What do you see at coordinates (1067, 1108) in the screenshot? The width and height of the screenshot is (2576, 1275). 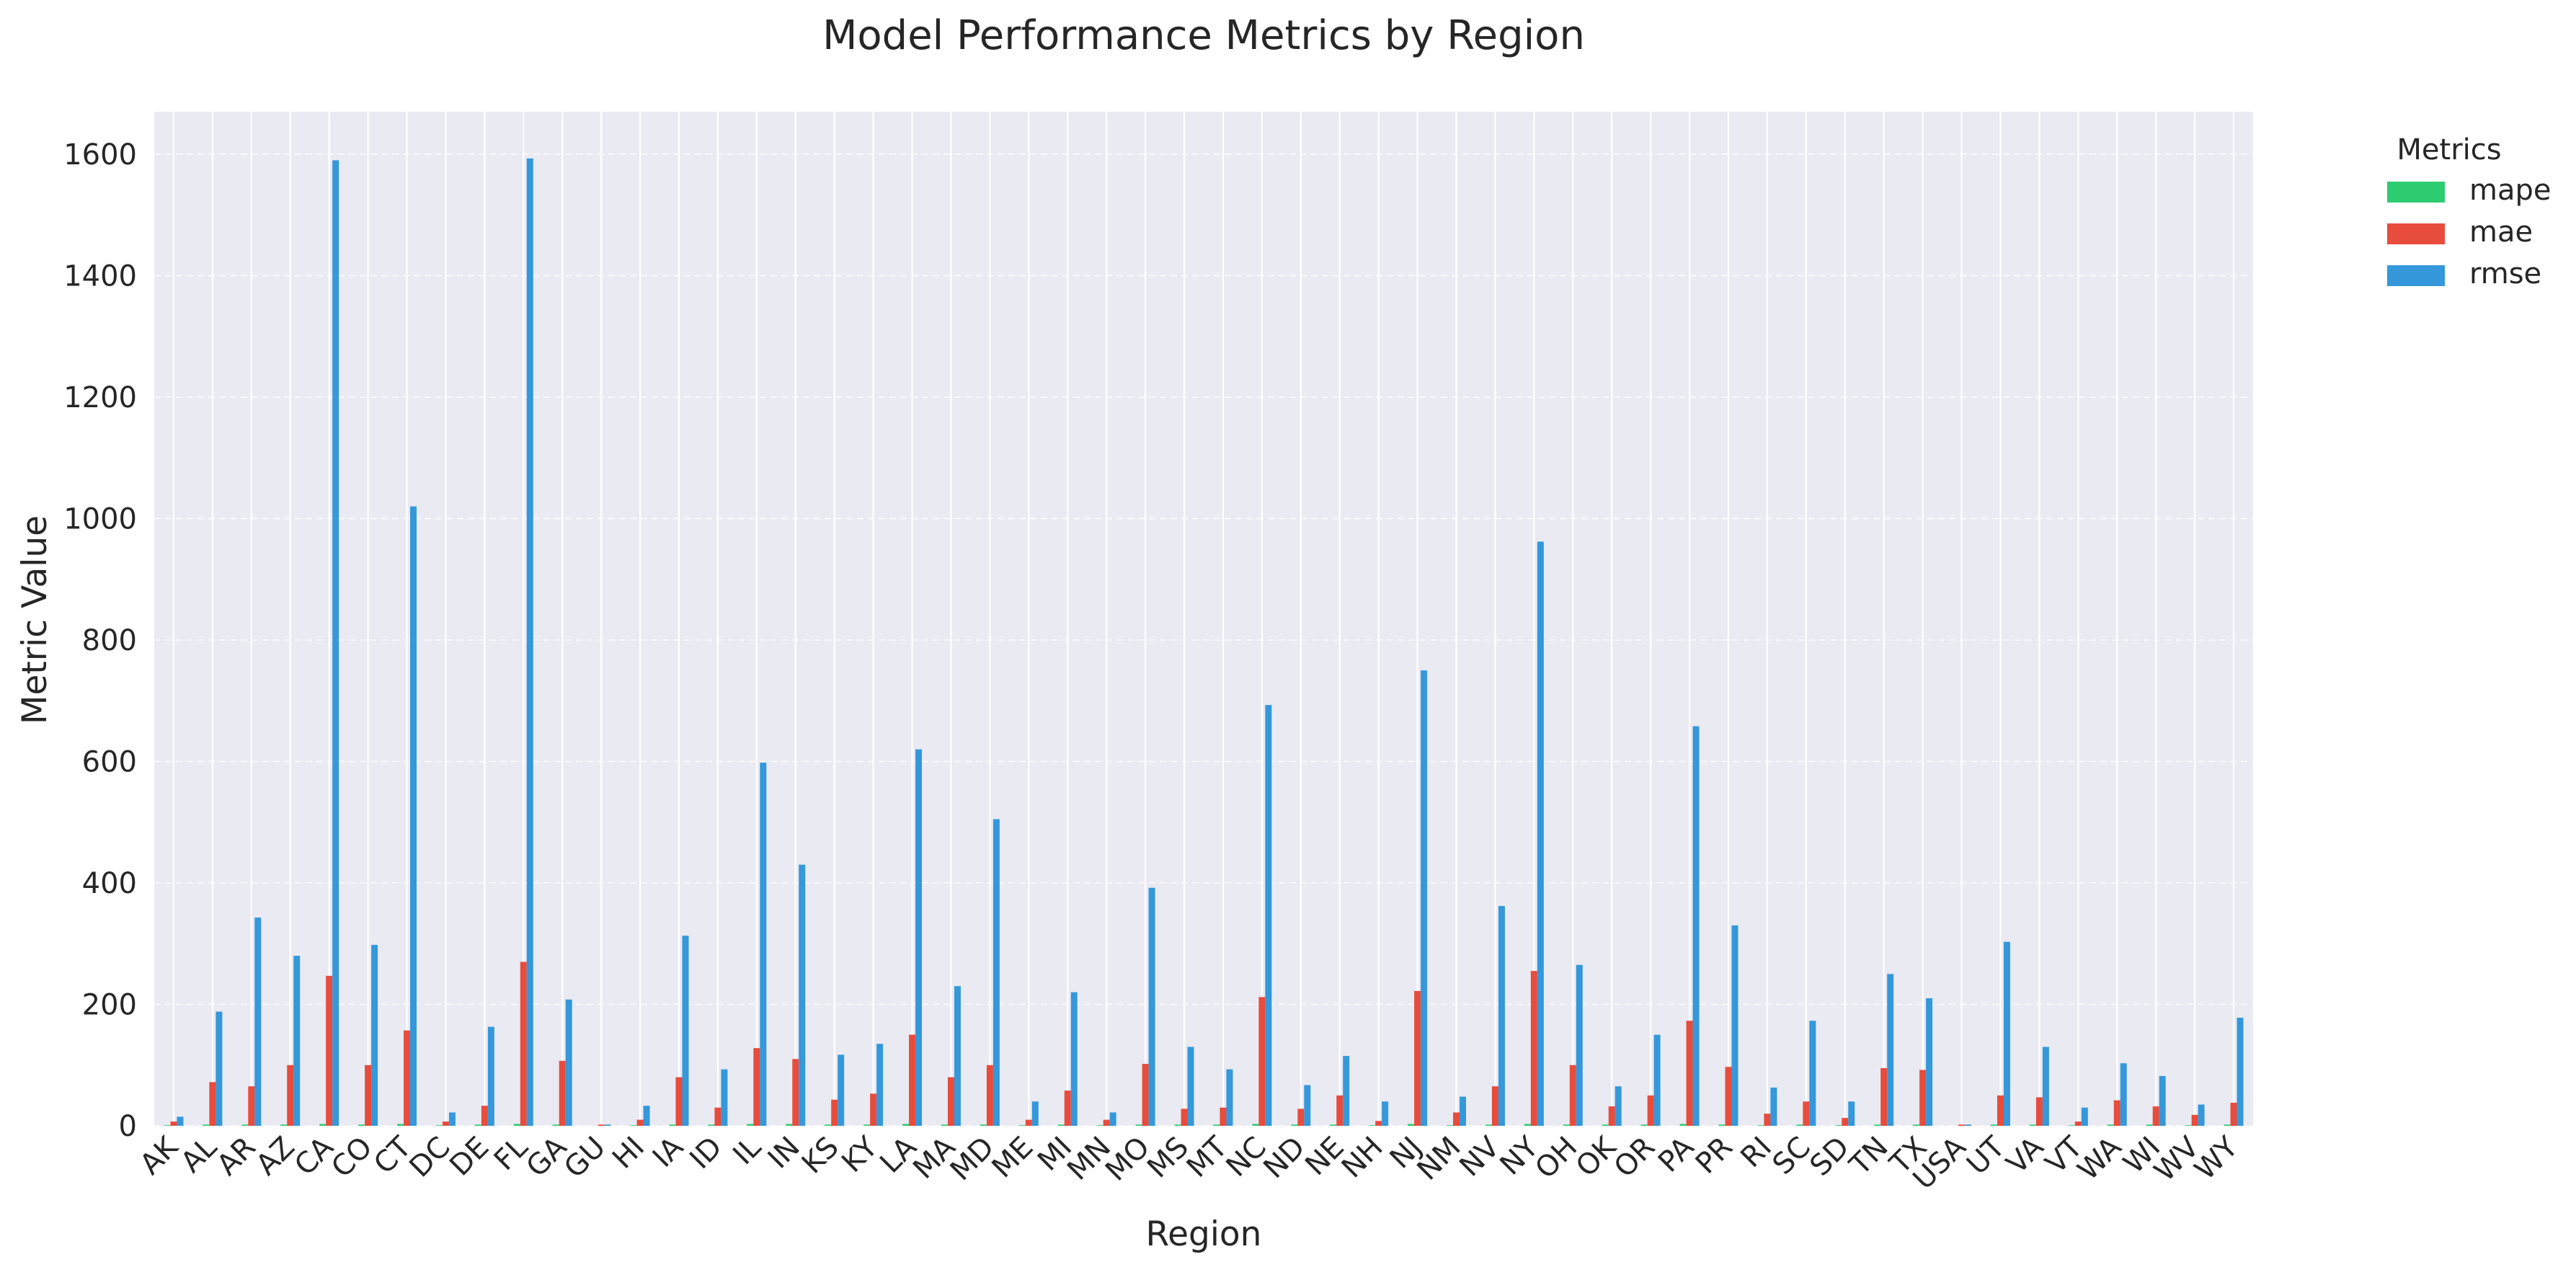 I see `bar-mae-MI` at bounding box center [1067, 1108].